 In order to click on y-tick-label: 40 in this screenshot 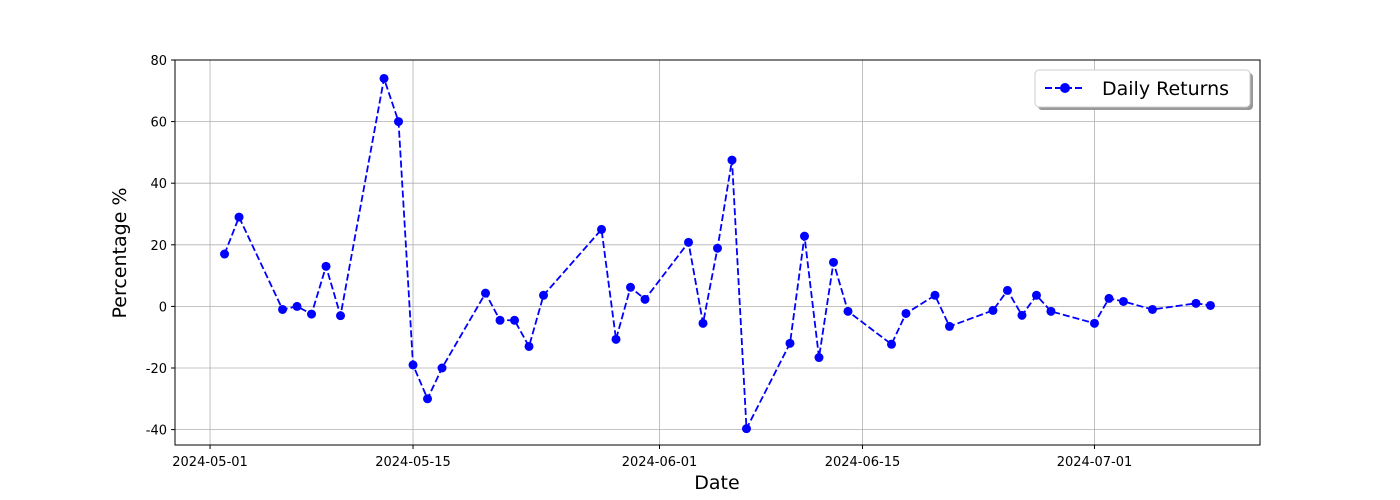, I will do `click(158, 184)`.